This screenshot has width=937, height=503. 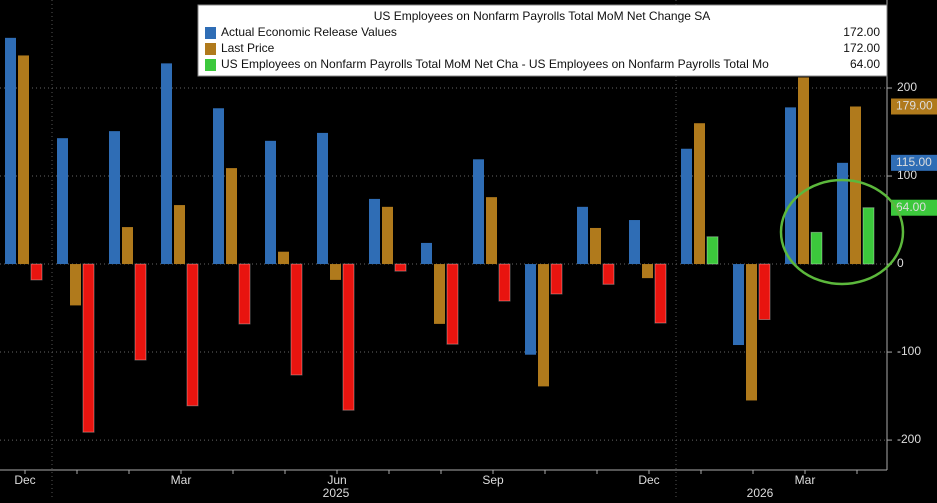 I want to click on value-label: 179.00, so click(x=914, y=106).